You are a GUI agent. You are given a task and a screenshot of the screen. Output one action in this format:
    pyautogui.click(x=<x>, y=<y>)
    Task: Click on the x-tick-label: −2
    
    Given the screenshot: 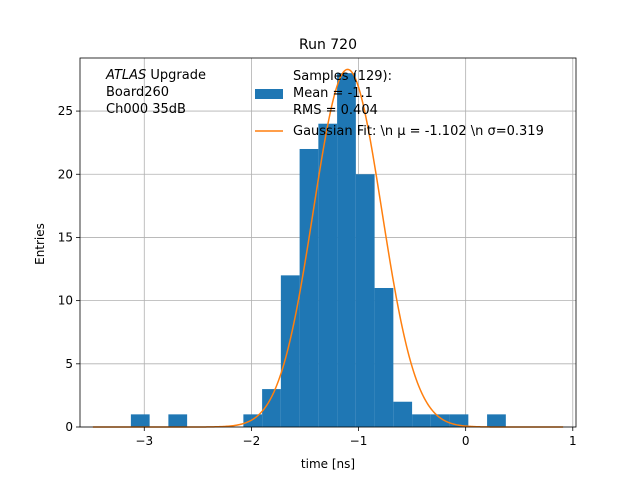 What is the action you would take?
    pyautogui.click(x=252, y=441)
    